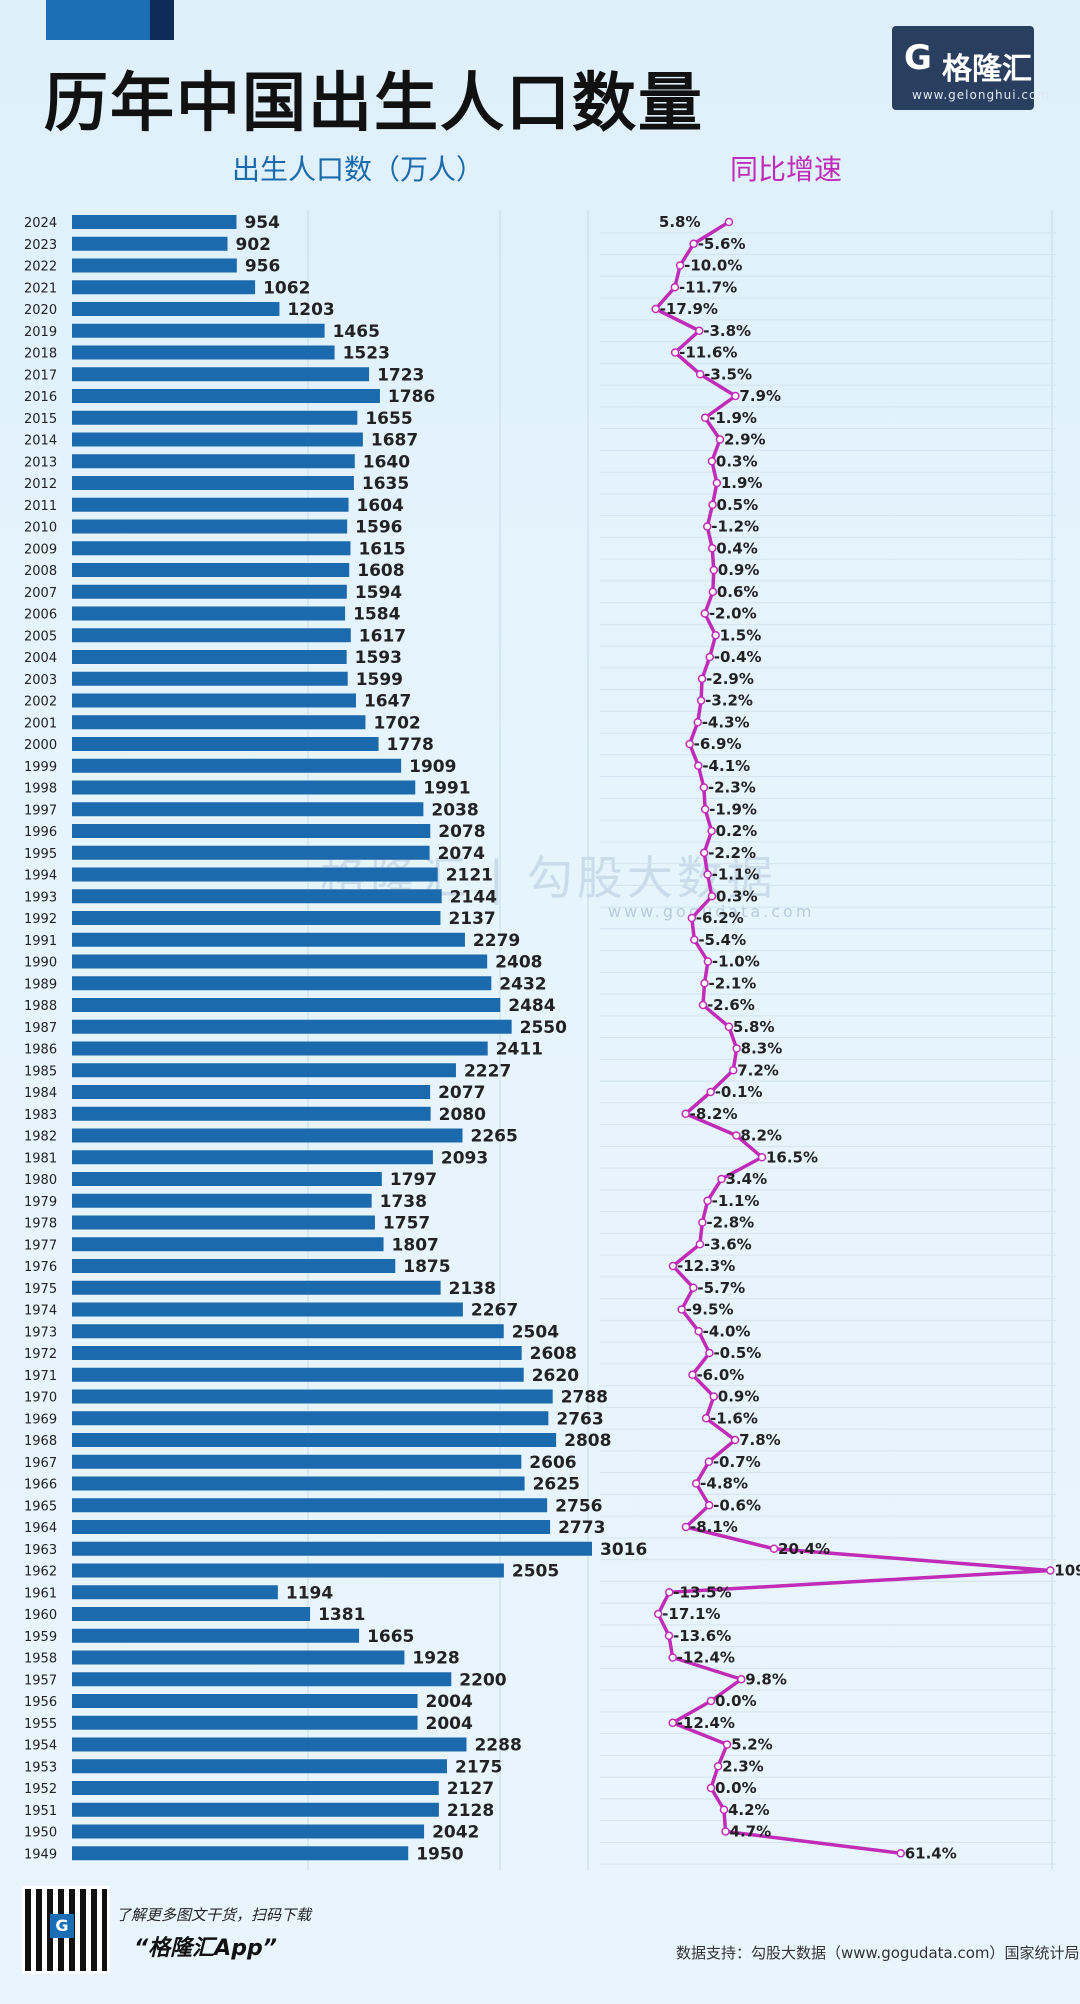  What do you see at coordinates (918, 58) in the screenshot?
I see `logo-g-icon: G` at bounding box center [918, 58].